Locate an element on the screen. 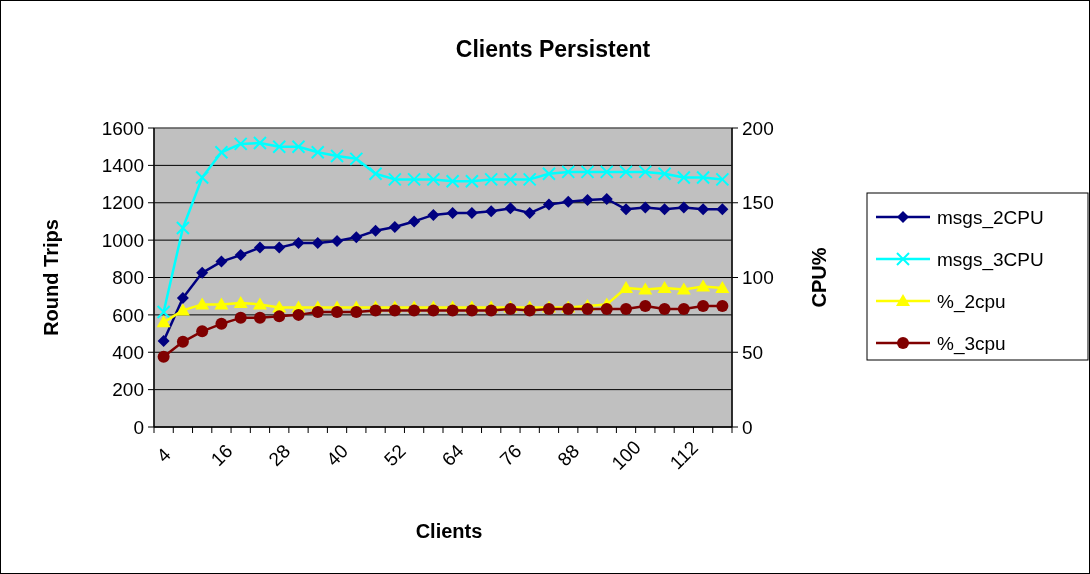 This screenshot has width=1090, height=574. y2-tick-label: 0 is located at coordinates (747, 427).